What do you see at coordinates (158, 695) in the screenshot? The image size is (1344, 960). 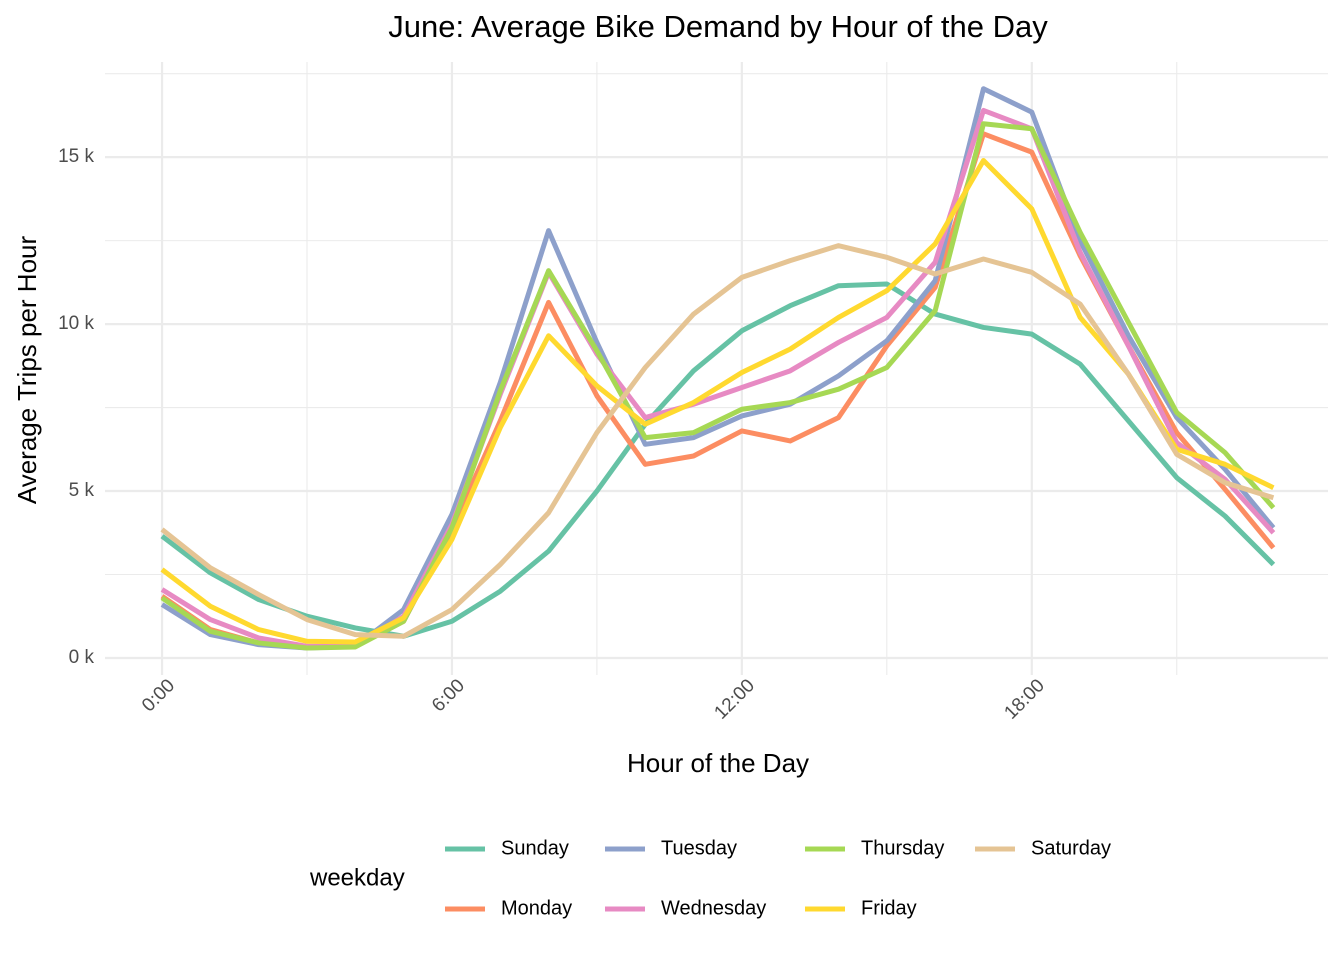 I see `x-tick-label: 0:00` at bounding box center [158, 695].